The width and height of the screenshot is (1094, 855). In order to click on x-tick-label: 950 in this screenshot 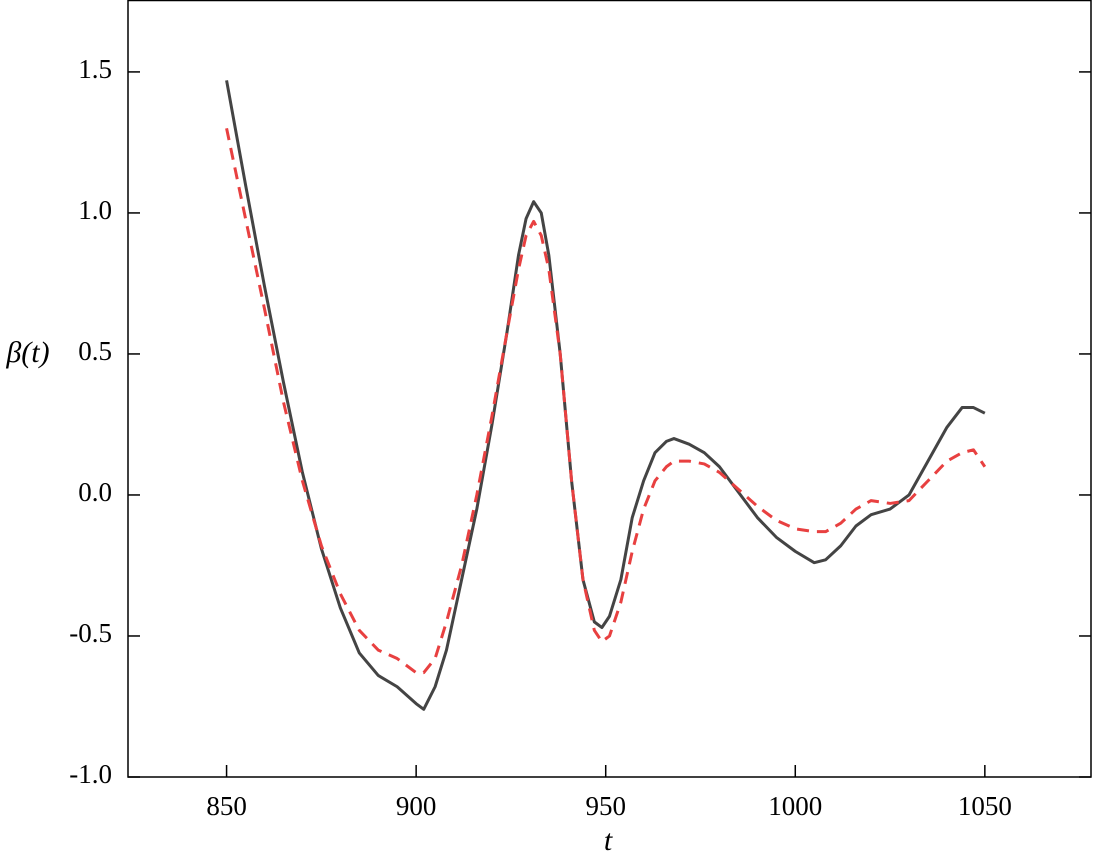, I will do `click(605, 806)`.